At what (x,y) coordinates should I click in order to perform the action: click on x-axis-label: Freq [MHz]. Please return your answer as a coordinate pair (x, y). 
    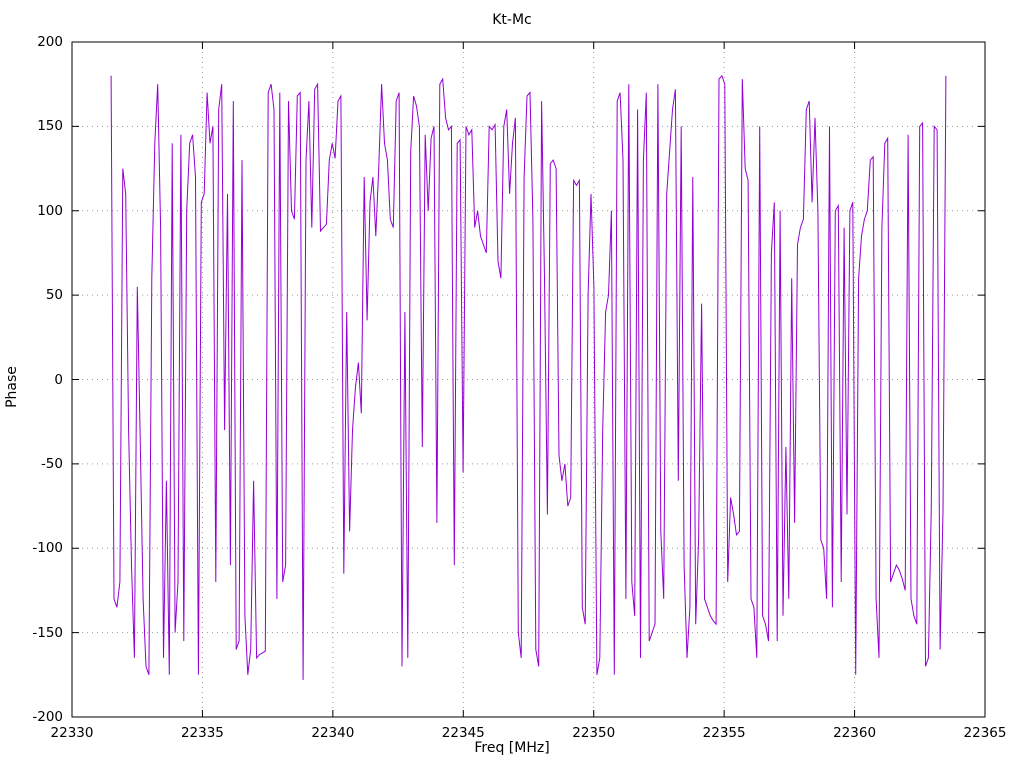
    Looking at the image, I should click on (512, 748).